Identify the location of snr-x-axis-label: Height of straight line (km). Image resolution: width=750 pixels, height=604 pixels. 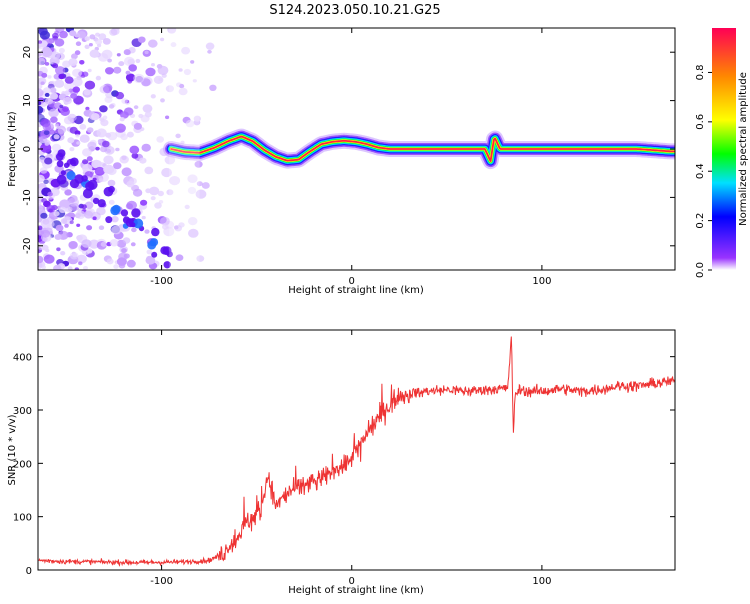
(356, 590).